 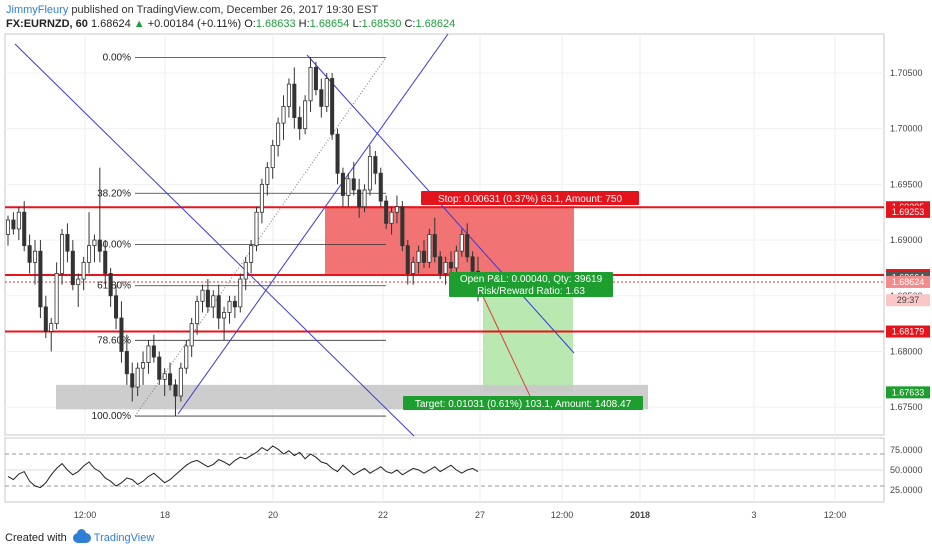 I want to click on x-tick-label: 27, so click(x=480, y=515).